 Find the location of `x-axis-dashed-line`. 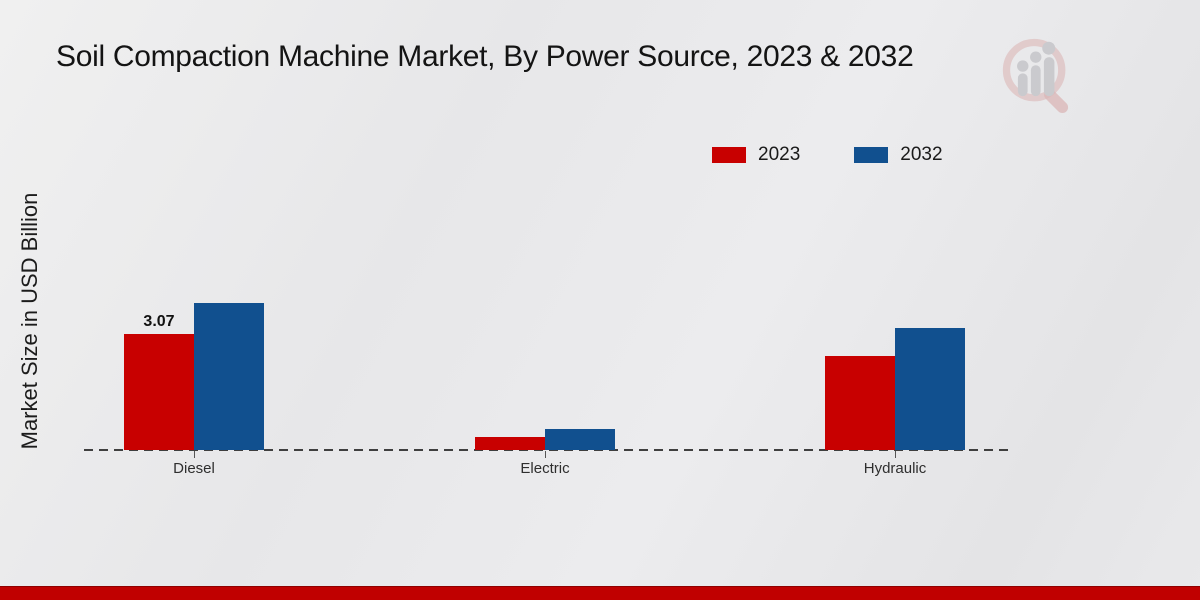

x-axis-dashed-line is located at coordinates (546, 450).